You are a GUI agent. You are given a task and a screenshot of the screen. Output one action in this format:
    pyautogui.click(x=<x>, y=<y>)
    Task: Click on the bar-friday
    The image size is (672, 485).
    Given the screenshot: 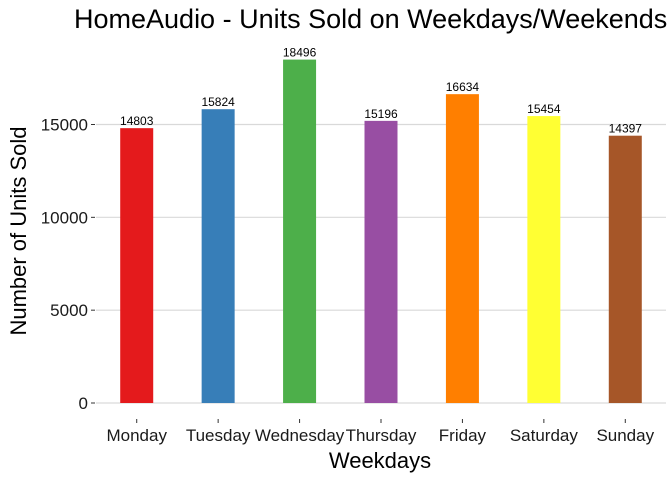 What is the action you would take?
    pyautogui.click(x=462, y=249)
    